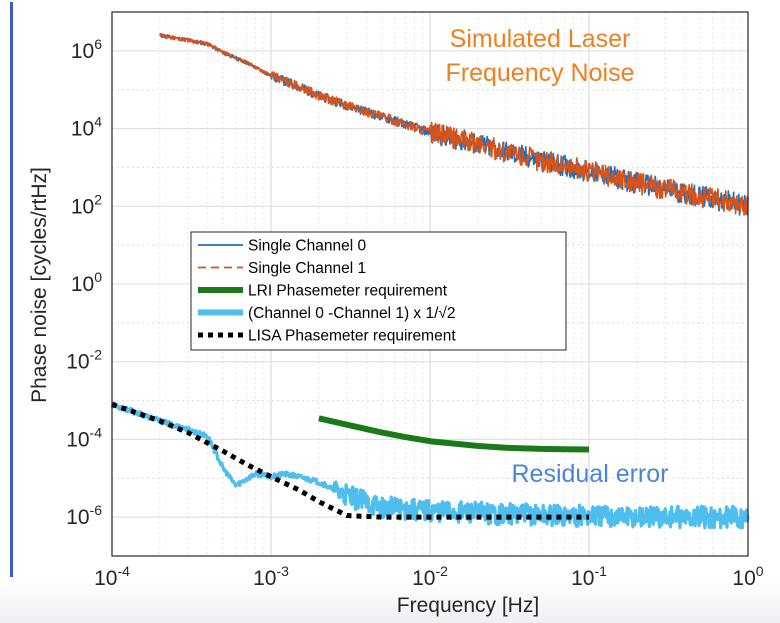 This screenshot has height=623, width=780. Describe the element at coordinates (86, 282) in the screenshot. I see `y-tick-label: 10⁰` at that location.